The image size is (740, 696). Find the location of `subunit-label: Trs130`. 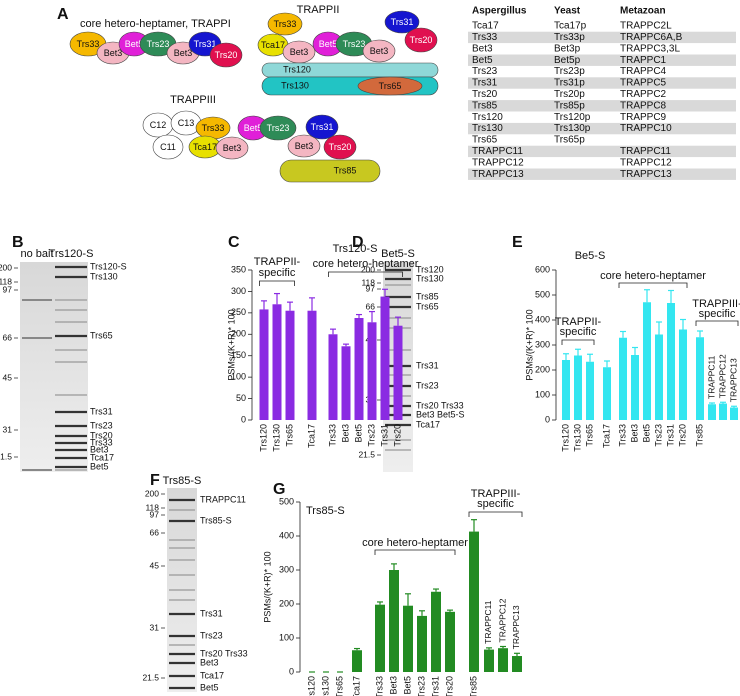

subunit-label: Trs130 is located at coordinates (295, 85).